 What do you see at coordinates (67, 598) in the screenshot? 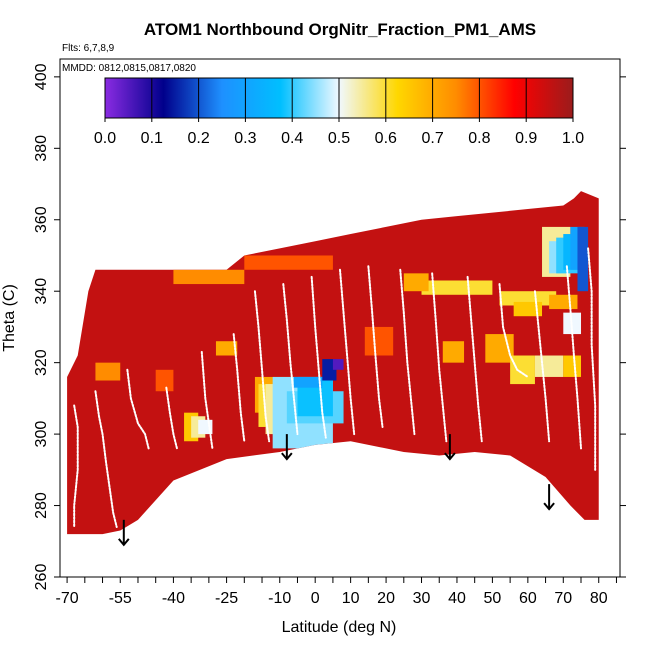
I see `x-tick-label: -70` at bounding box center [67, 598].